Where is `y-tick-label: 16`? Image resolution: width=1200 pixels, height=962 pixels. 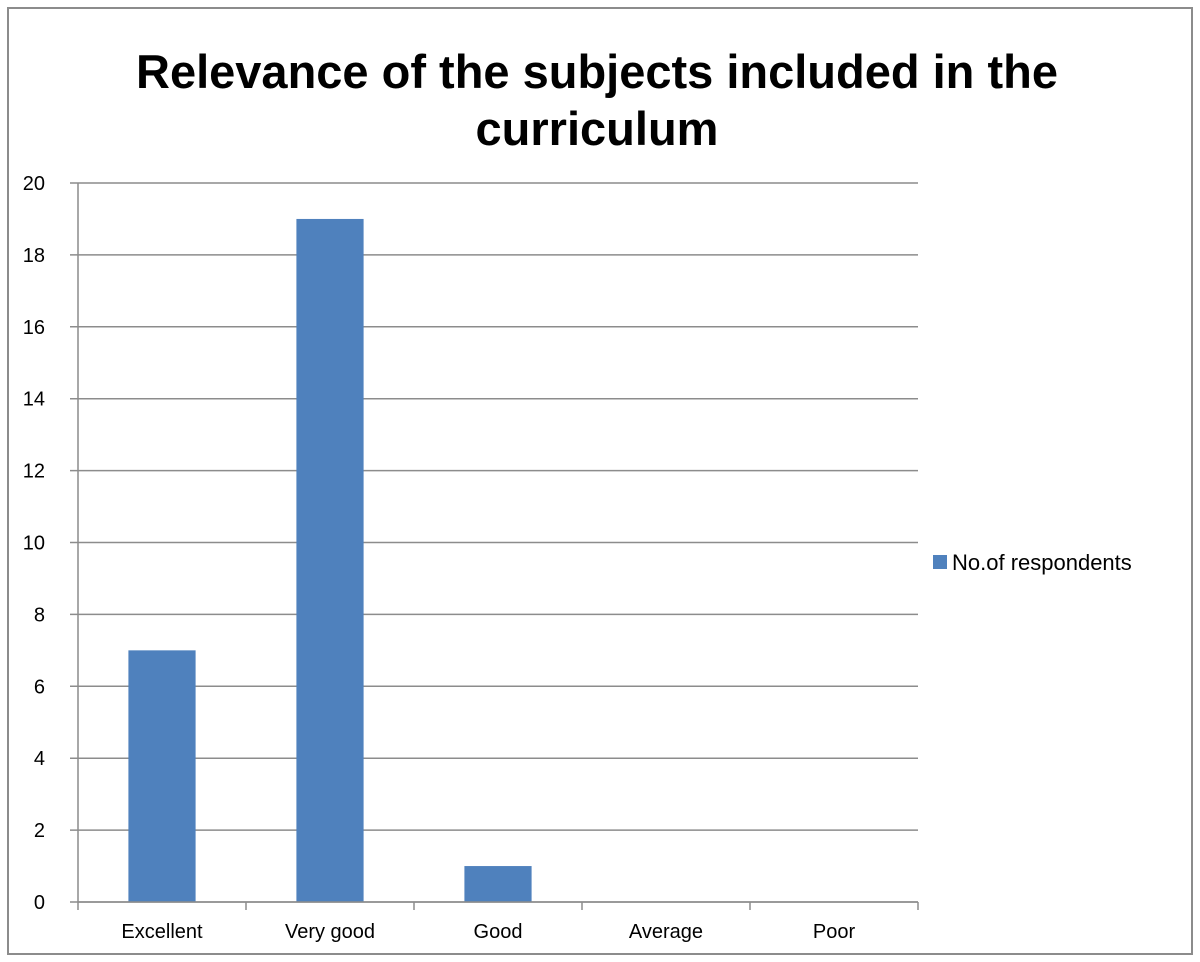 y-tick-label: 16 is located at coordinates (34, 328).